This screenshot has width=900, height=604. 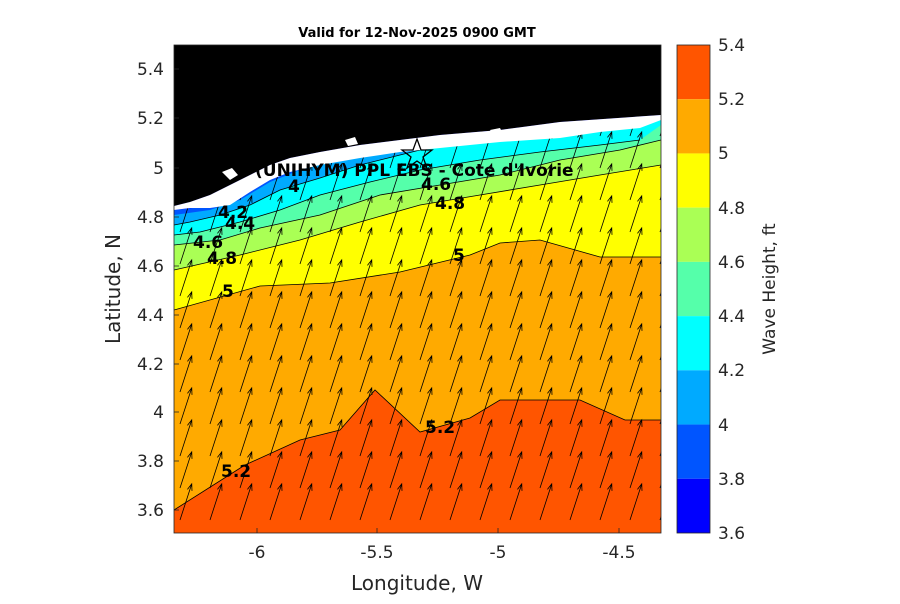 I want to click on colorbar-label: Wave Height, ft, so click(x=770, y=289).